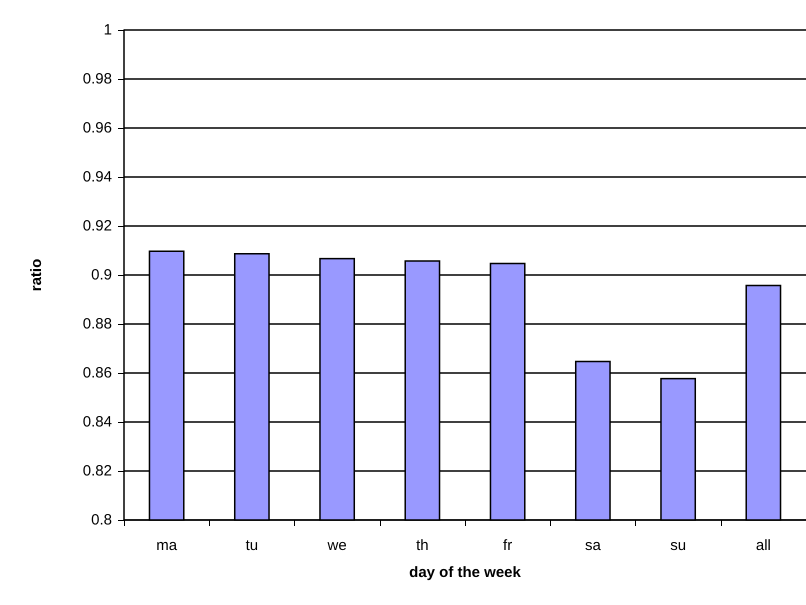  I want to click on y-tick-label: 0.94, so click(97, 177).